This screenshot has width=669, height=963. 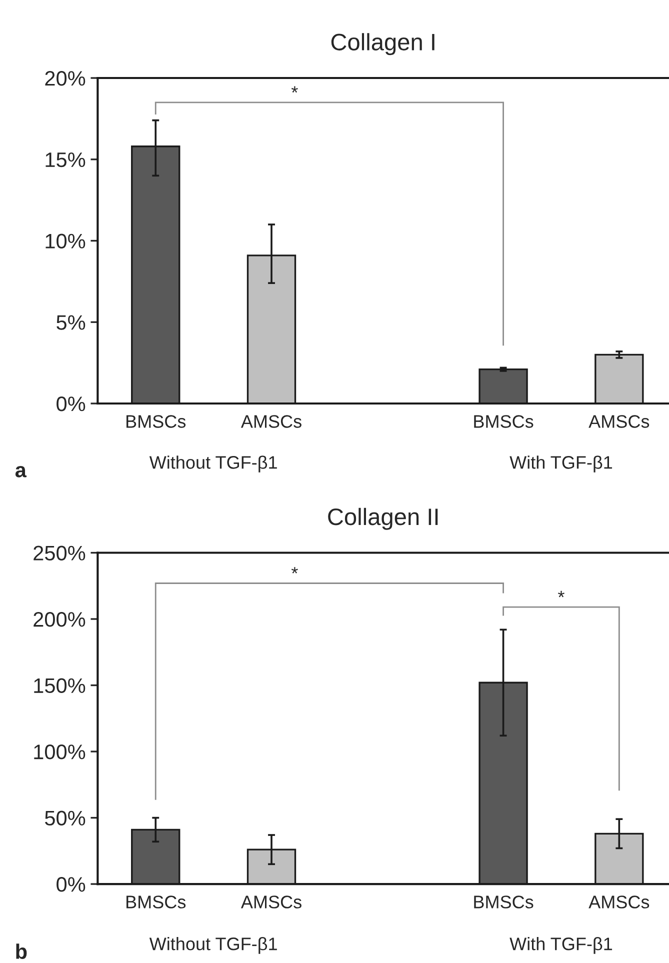 What do you see at coordinates (60, 686) in the screenshot?
I see `y-tick-label: 150%` at bounding box center [60, 686].